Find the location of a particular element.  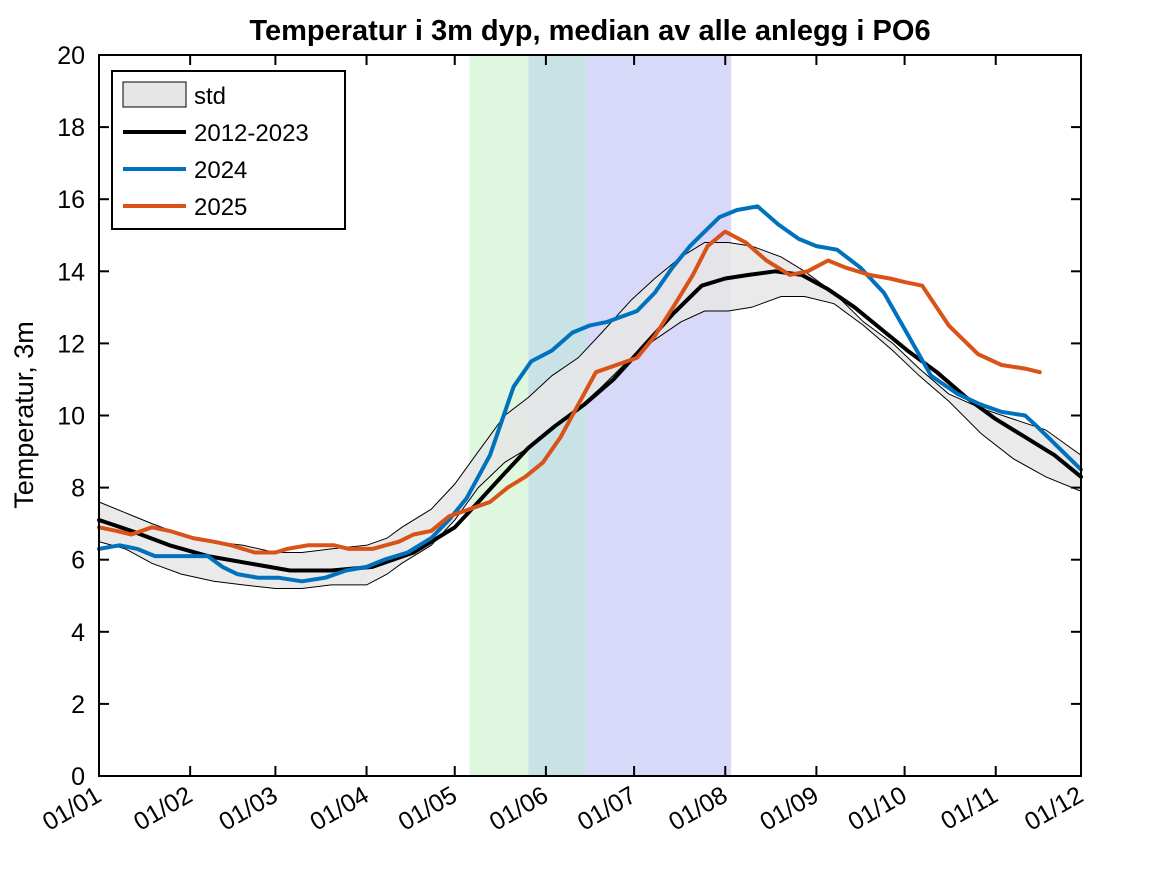

x-tick-label: 01/11 is located at coordinates (969, 808).